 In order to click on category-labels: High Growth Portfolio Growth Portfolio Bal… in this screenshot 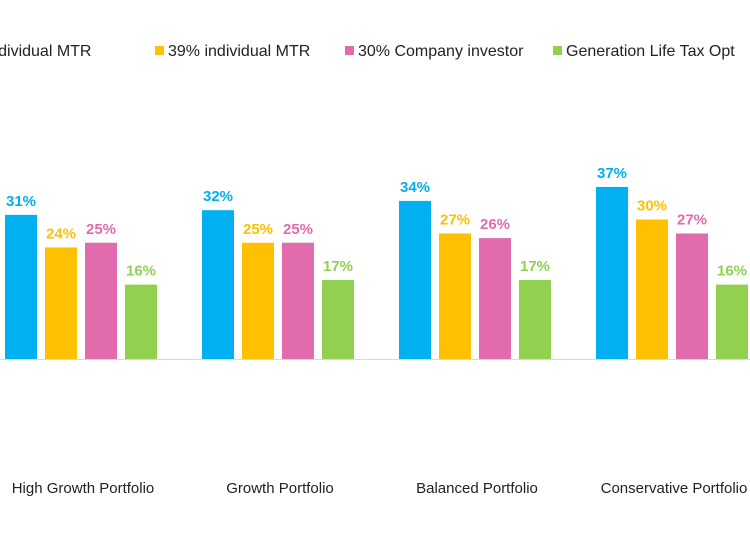, I will do `click(380, 488)`.